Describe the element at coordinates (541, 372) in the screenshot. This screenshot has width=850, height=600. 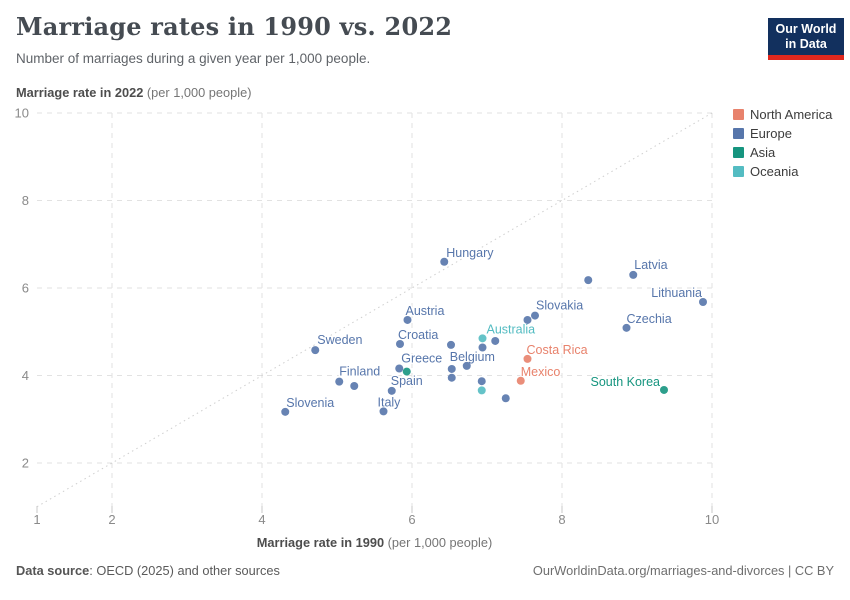
I see `point-label-mexico: Mexico` at that location.